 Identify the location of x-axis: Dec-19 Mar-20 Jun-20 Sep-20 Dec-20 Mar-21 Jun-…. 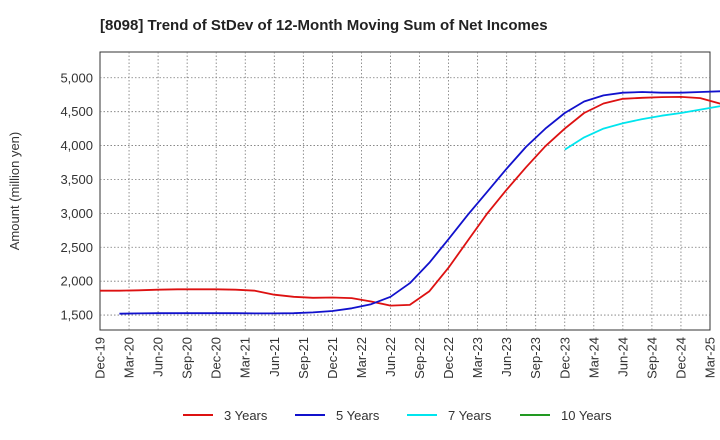
(405, 358).